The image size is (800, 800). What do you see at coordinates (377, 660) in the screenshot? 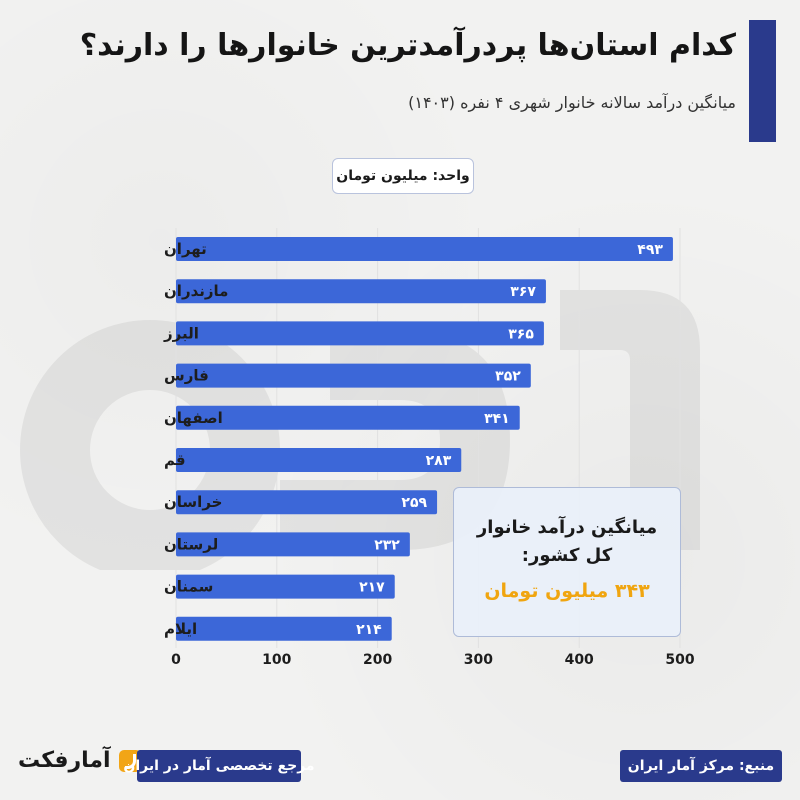
I see `x-tick-label: 200` at bounding box center [377, 660].